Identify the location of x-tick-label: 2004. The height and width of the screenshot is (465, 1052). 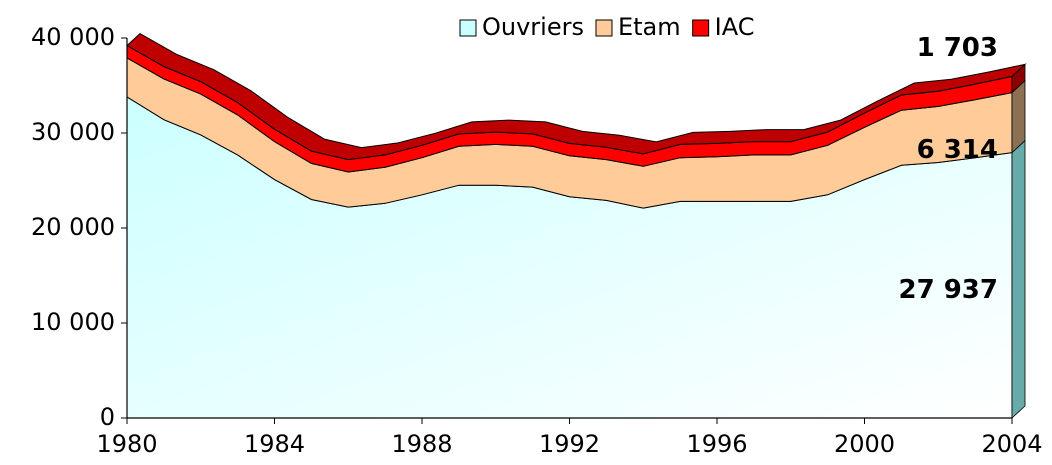
(1011, 444).